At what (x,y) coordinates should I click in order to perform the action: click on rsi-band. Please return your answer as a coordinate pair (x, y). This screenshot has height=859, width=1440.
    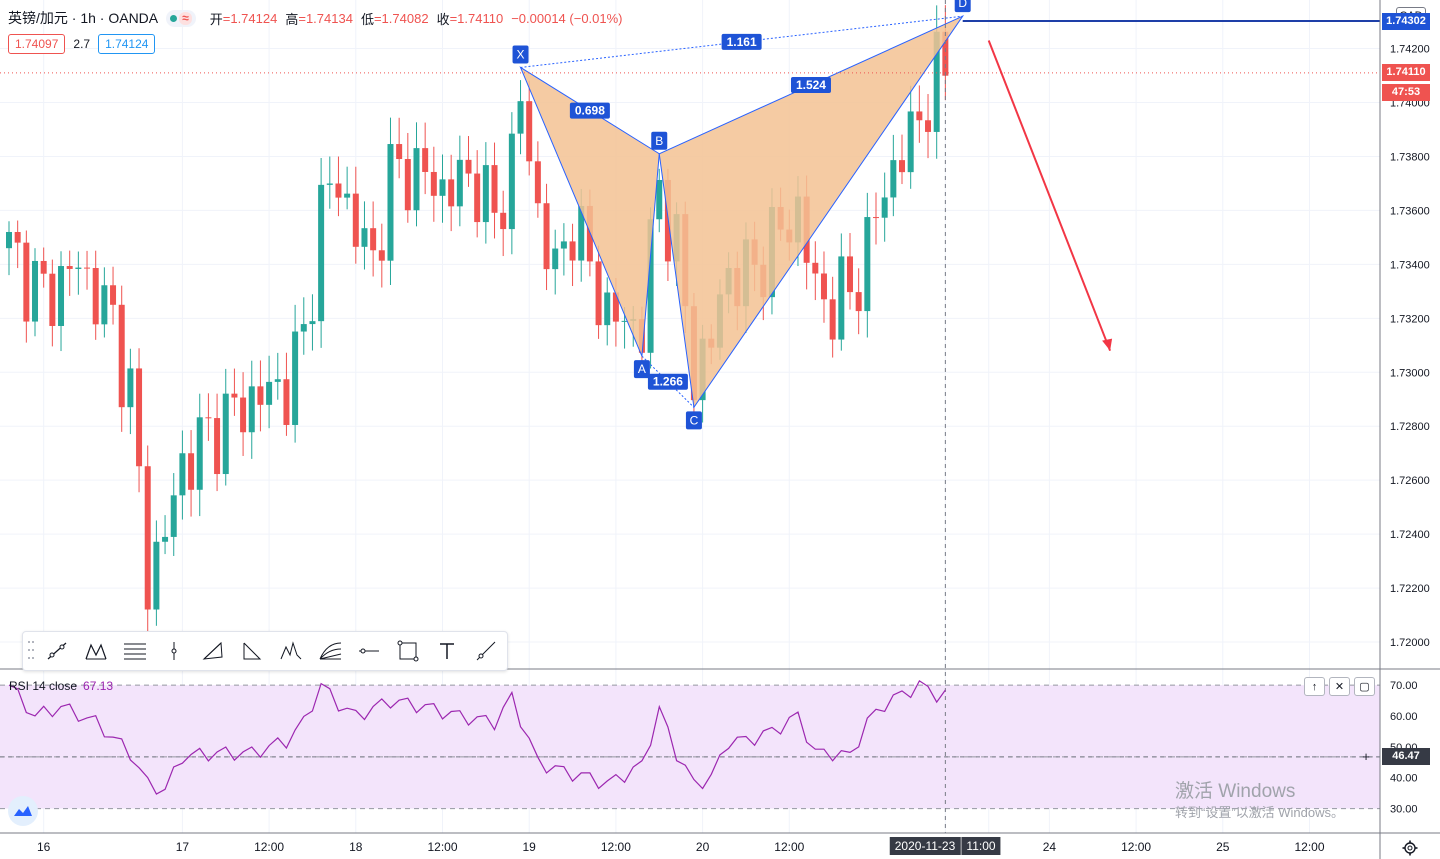
    Looking at the image, I should click on (690, 747).